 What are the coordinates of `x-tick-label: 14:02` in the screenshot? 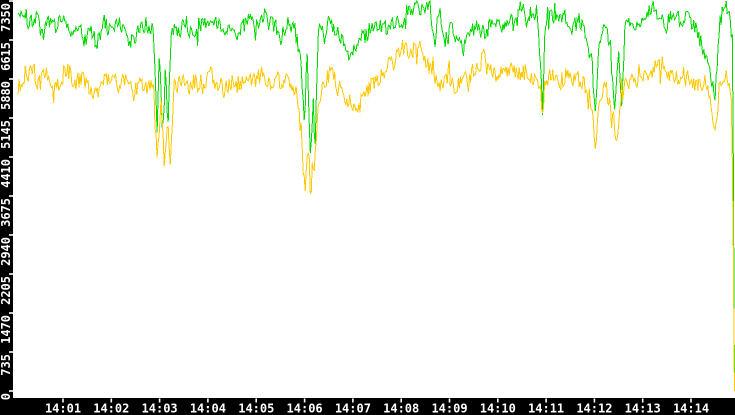 It's located at (111, 408).